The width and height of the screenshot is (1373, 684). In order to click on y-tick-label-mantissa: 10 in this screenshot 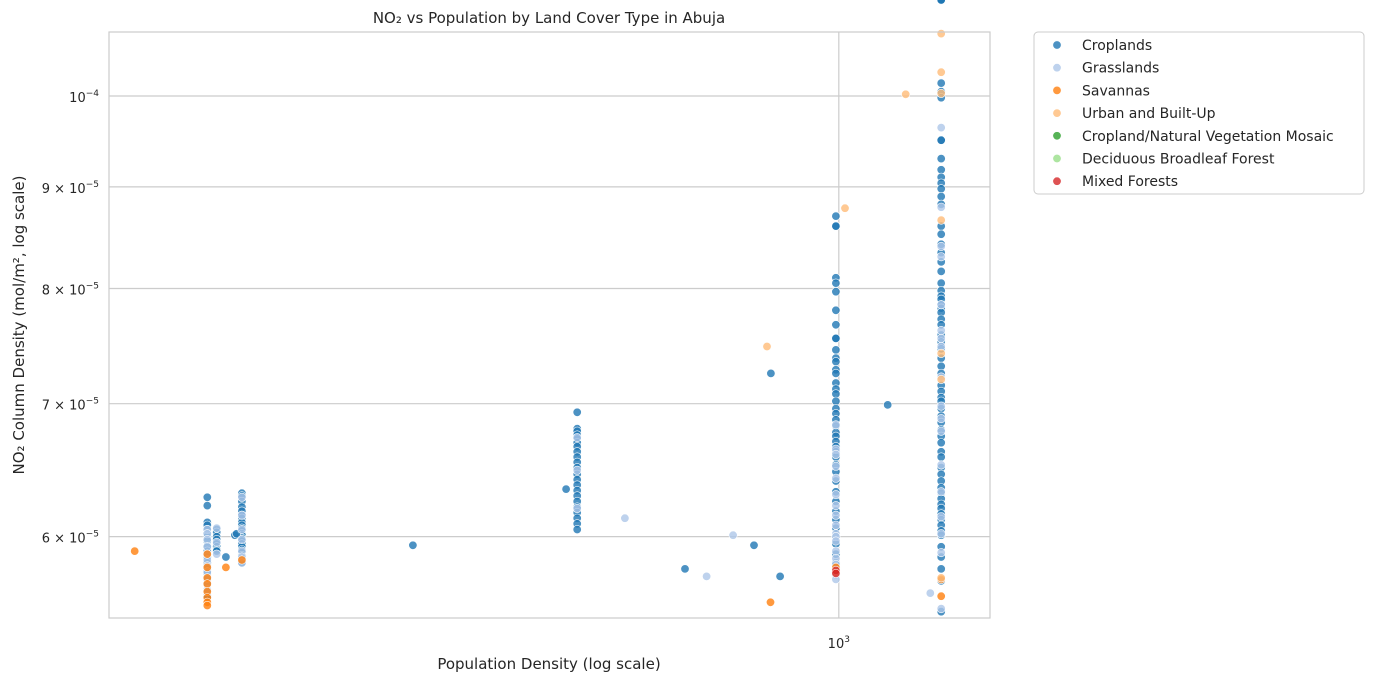, I will do `click(77, 98)`.